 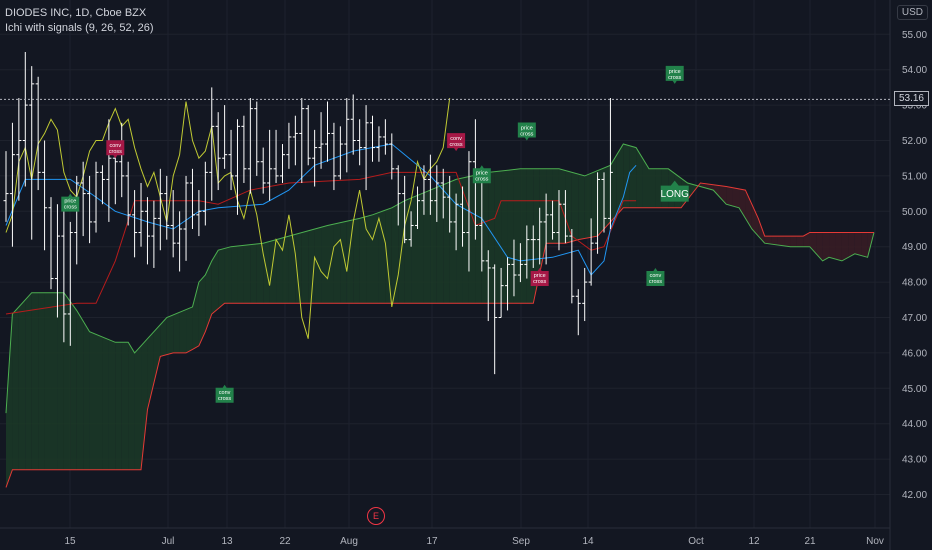 What do you see at coordinates (76, 13) in the screenshot?
I see `symbol-title: DIODES INC, 1D, Cboe BZX` at bounding box center [76, 13].